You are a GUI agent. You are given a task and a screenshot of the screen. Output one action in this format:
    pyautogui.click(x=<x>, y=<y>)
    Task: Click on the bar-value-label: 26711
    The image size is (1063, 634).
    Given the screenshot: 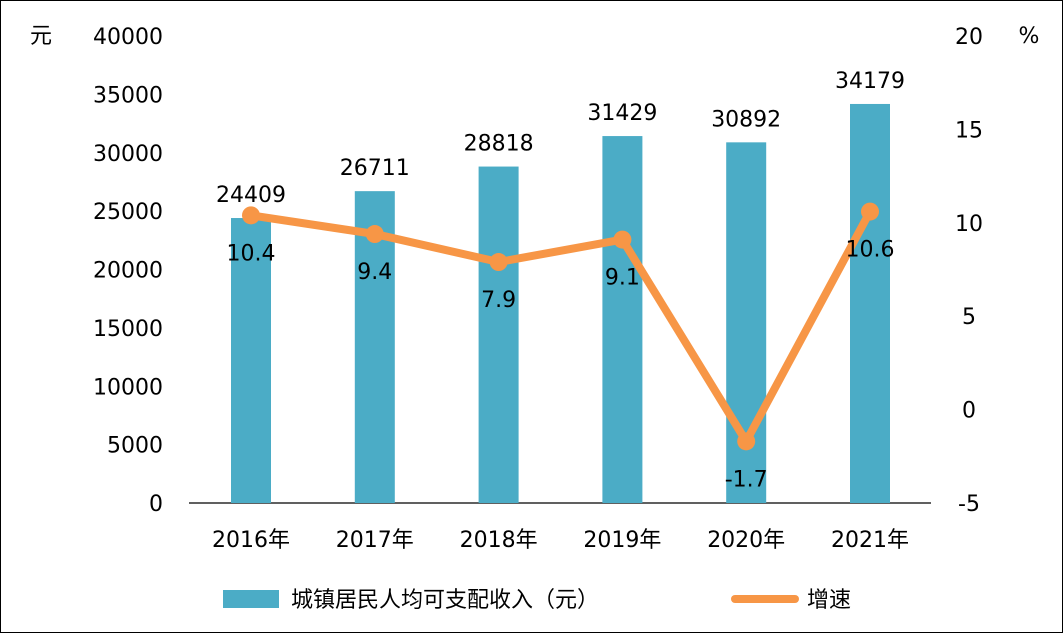 What is the action you would take?
    pyautogui.click(x=375, y=168)
    